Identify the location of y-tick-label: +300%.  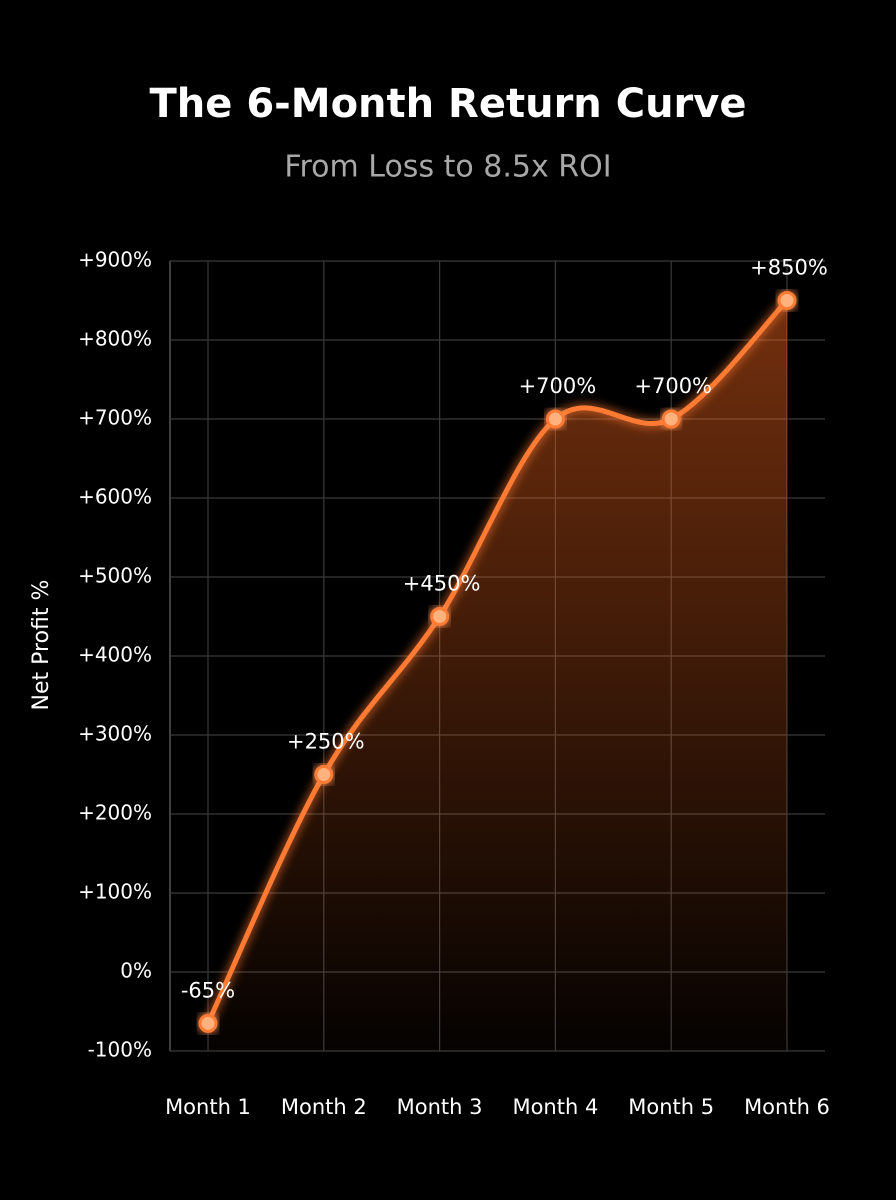
(115, 734).